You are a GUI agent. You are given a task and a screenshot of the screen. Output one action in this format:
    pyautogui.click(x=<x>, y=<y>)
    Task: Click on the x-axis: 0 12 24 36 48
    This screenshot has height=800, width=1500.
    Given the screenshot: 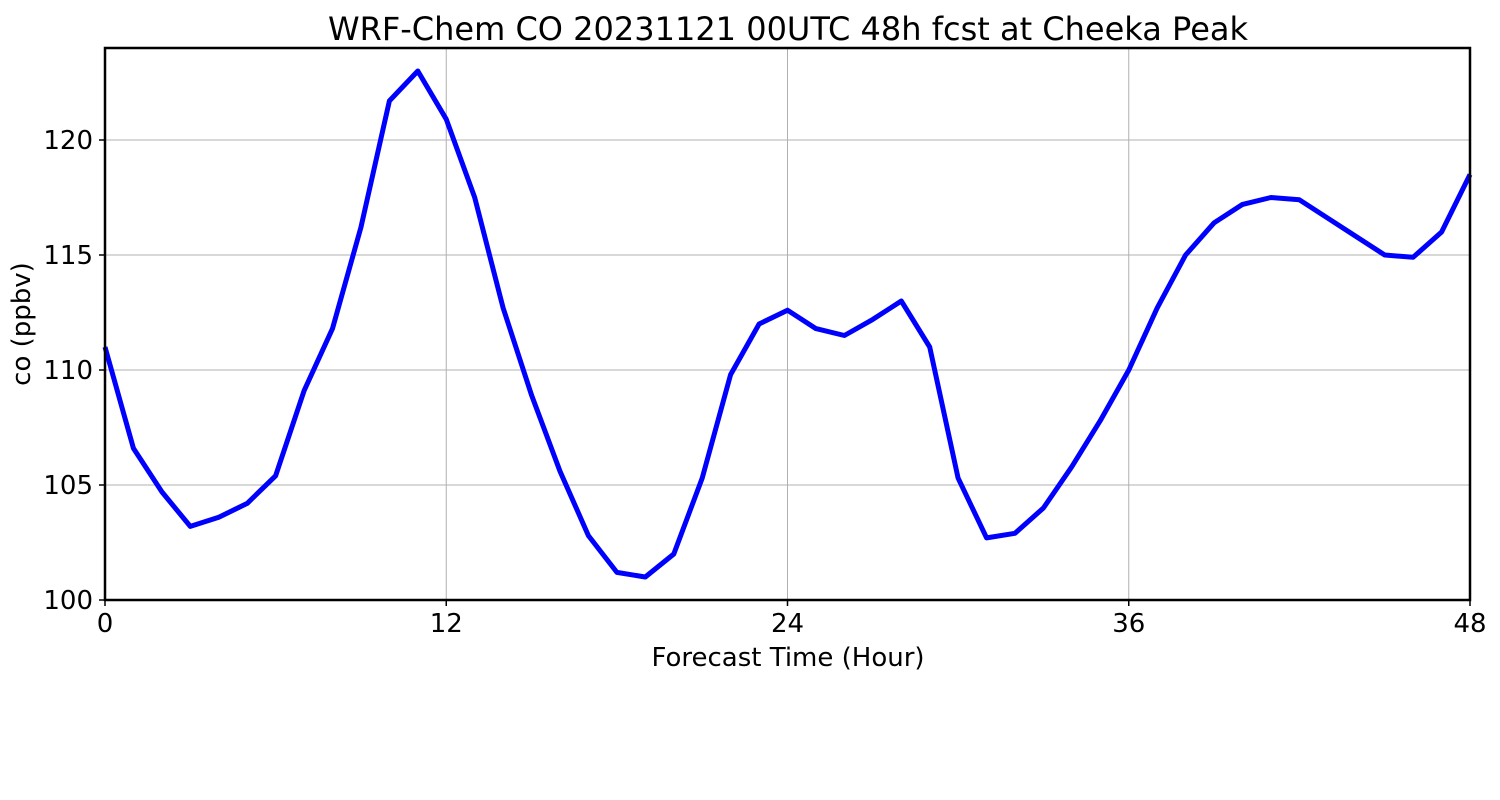 What is the action you would take?
    pyautogui.click(x=792, y=619)
    